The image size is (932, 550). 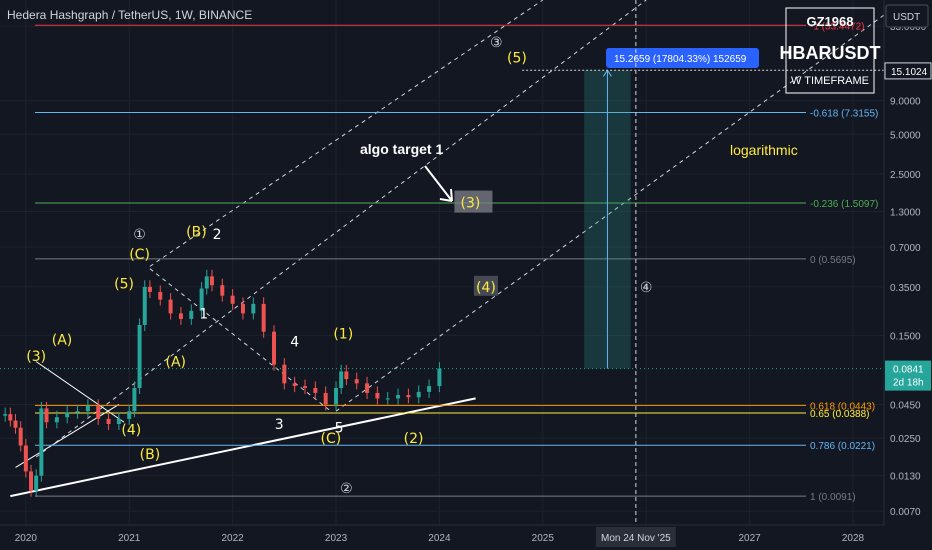 I want to click on time-tick-label: 2024, so click(x=439, y=538).